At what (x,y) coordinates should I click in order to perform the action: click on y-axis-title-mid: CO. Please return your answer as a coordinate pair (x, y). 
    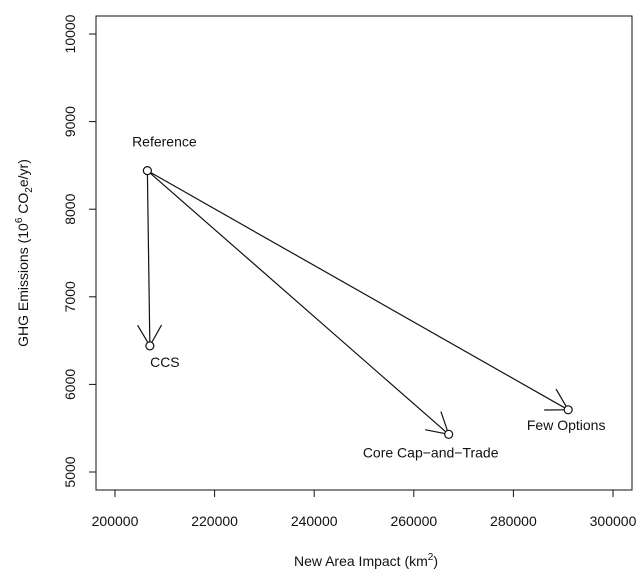
    Looking at the image, I should click on (23, 205).